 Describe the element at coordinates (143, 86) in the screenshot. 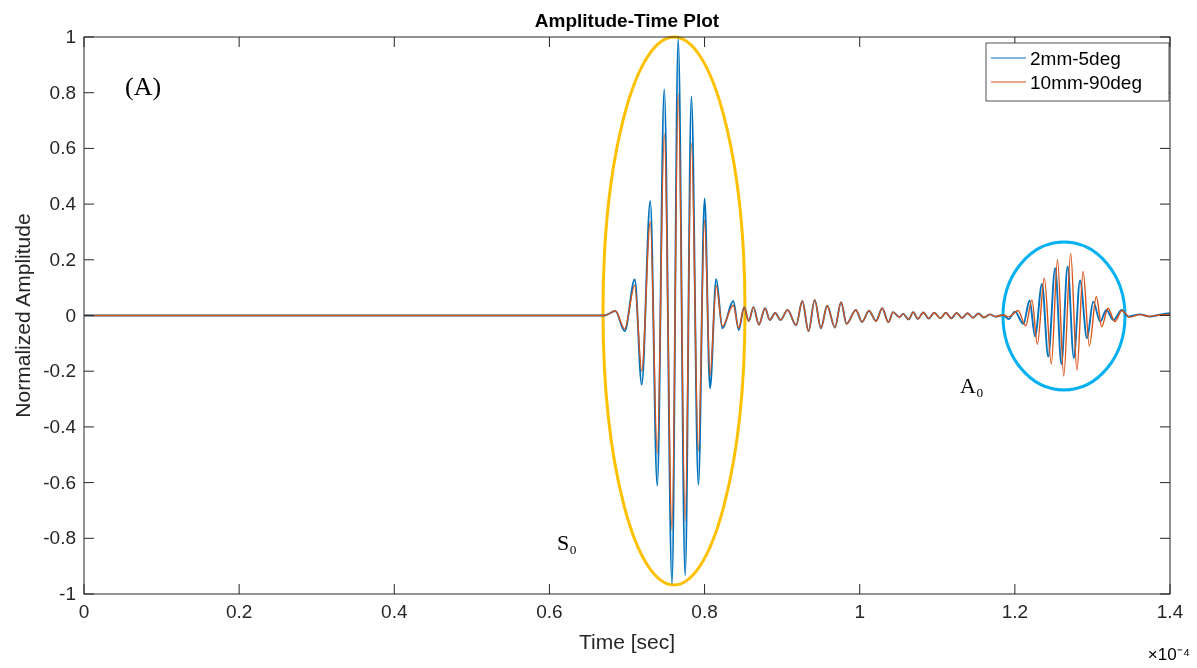

I see `annotation: (A)` at that location.